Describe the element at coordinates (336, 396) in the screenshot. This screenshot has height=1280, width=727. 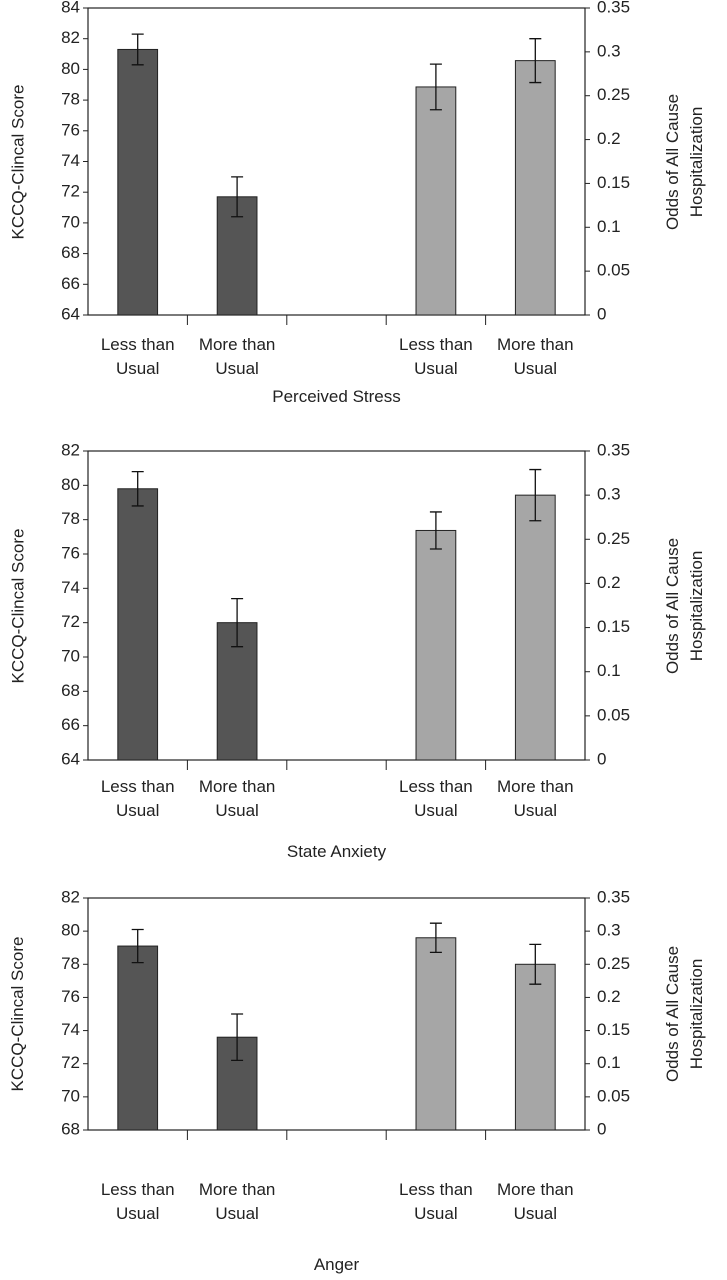
I see `x-axis-label: Perceived Stress` at that location.